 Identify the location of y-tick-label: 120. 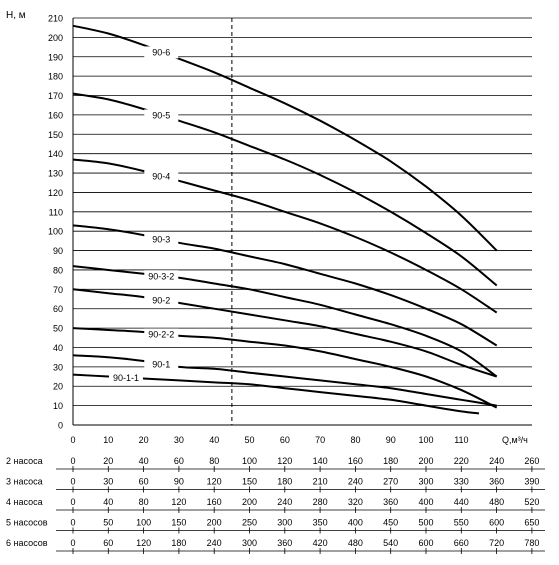
(55, 193).